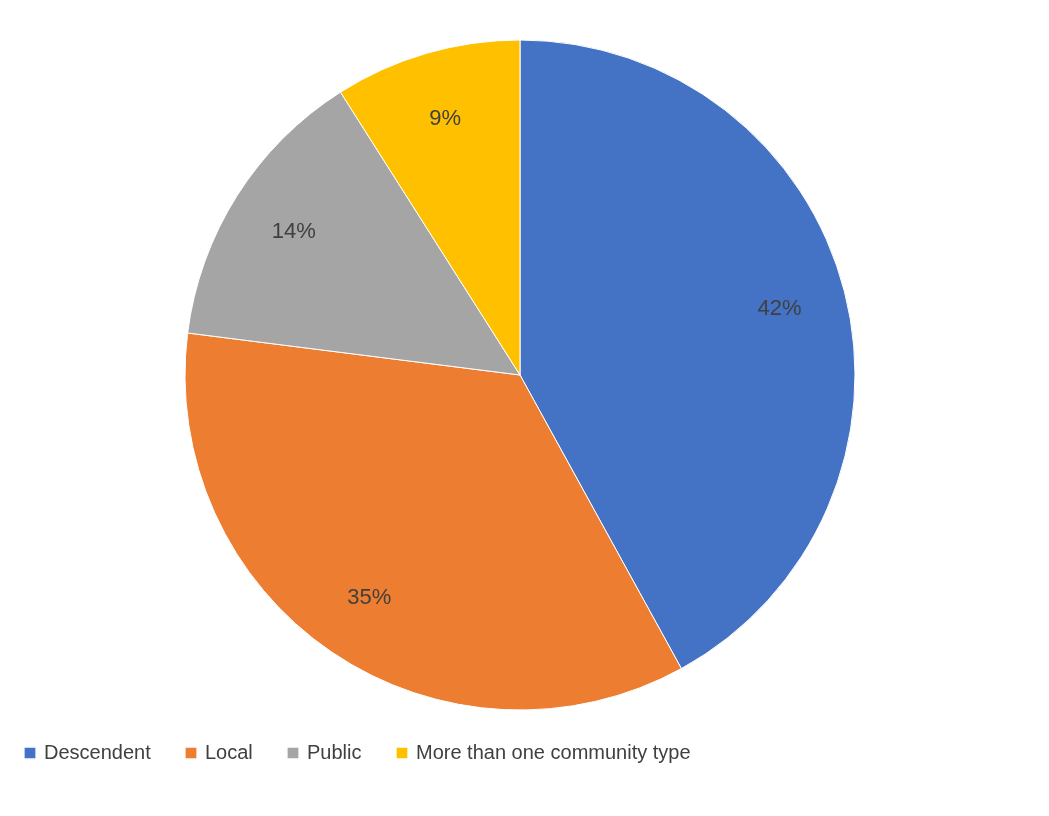 Image resolution: width=1049 pixels, height=816 pixels. I want to click on legend-label: More than one community type, so click(553, 752).